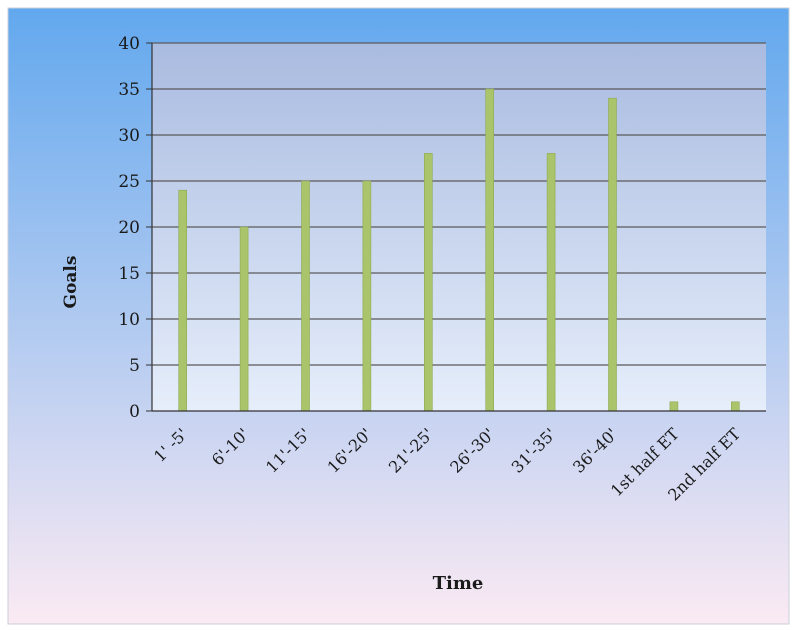 The width and height of the screenshot is (797, 630). I want to click on y-tick-label: 40, so click(129, 44).